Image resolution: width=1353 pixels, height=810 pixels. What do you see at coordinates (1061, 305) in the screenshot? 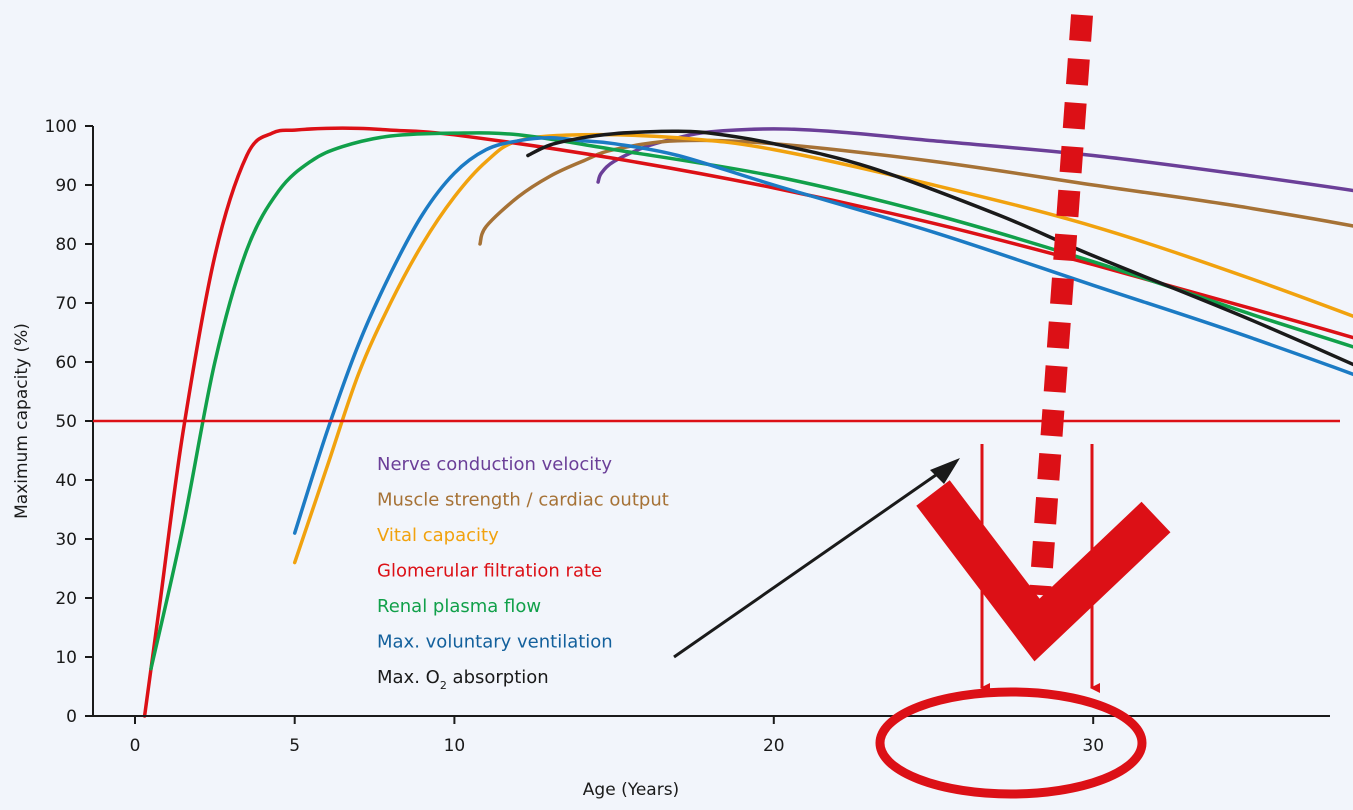
I see `dotted-marker-line` at bounding box center [1061, 305].